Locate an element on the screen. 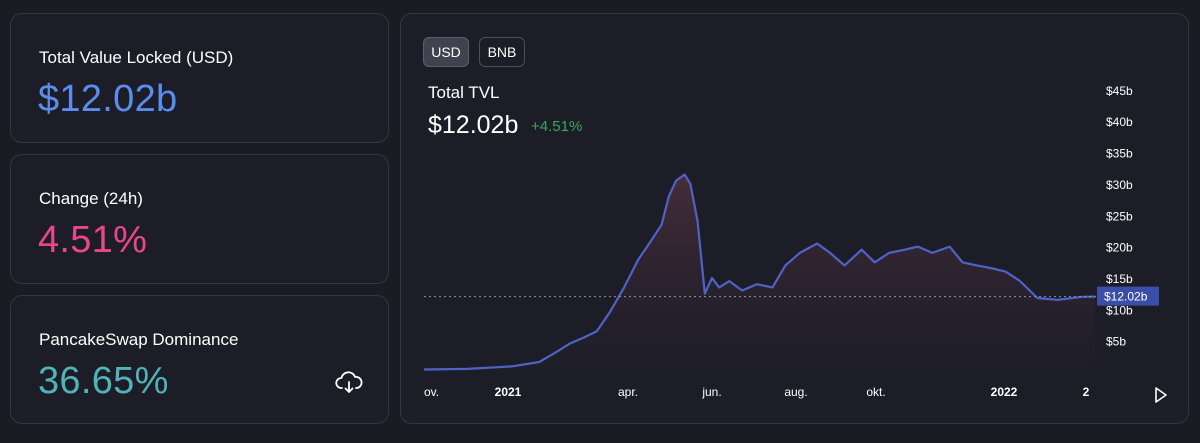 The height and width of the screenshot is (443, 1200). chart-title: Total TVL is located at coordinates (464, 92).